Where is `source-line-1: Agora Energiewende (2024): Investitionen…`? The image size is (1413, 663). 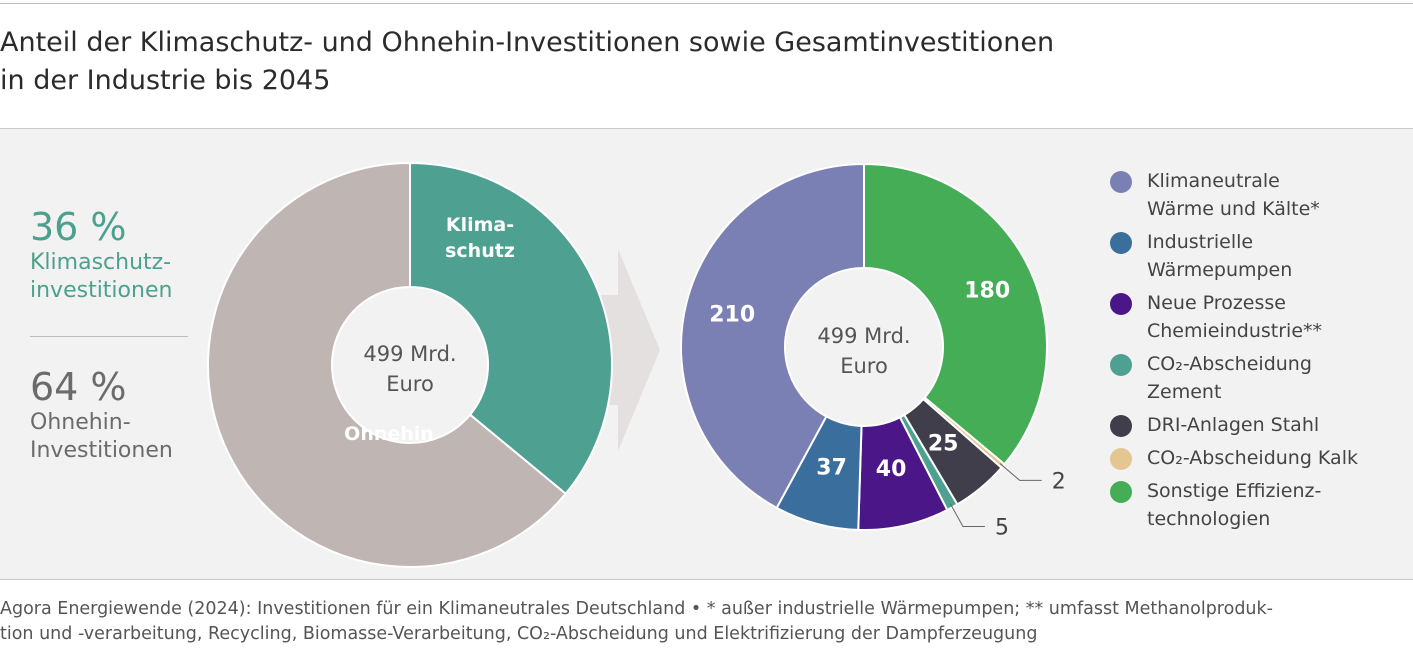
source-line-1: Agora Energiewende (2024): Investitionen… is located at coordinates (636, 609).